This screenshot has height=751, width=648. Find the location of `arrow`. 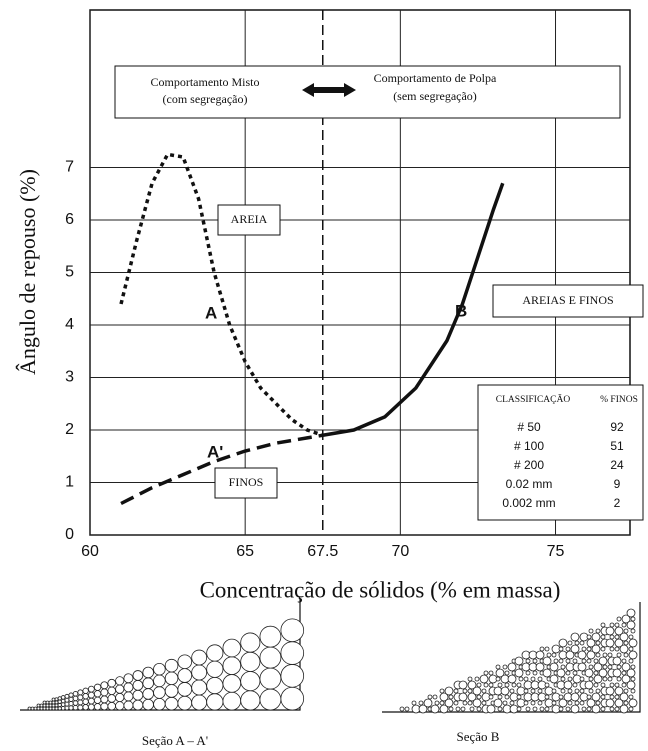

arrow is located at coordinates (329, 90).